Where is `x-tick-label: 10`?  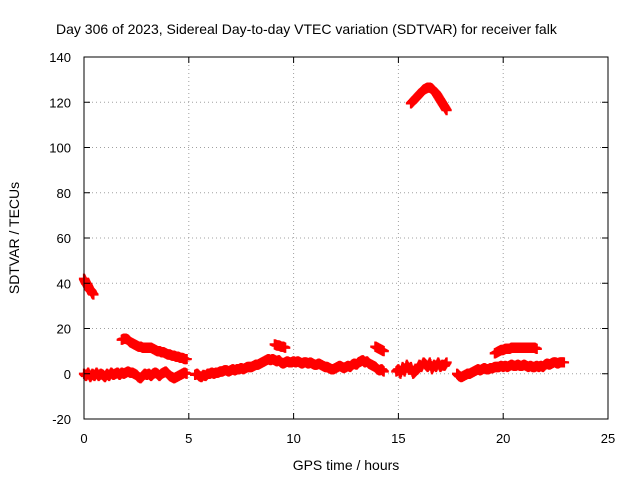 x-tick-label: 10 is located at coordinates (293, 438).